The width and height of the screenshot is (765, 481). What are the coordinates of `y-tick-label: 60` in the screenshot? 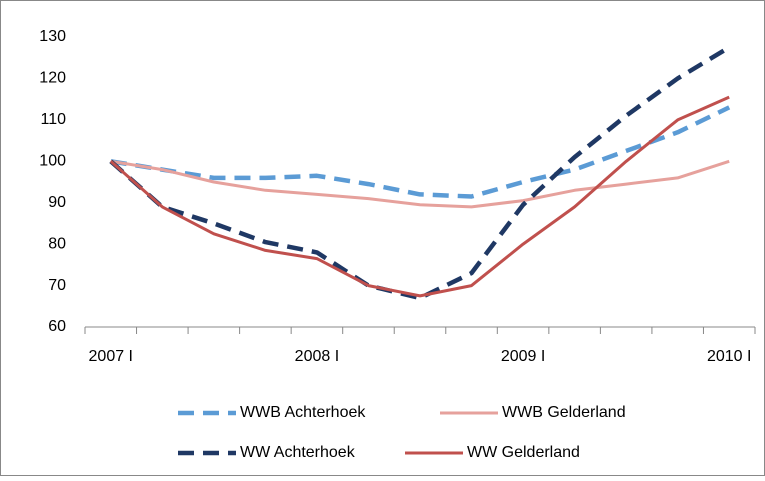 It's located at (57, 326).